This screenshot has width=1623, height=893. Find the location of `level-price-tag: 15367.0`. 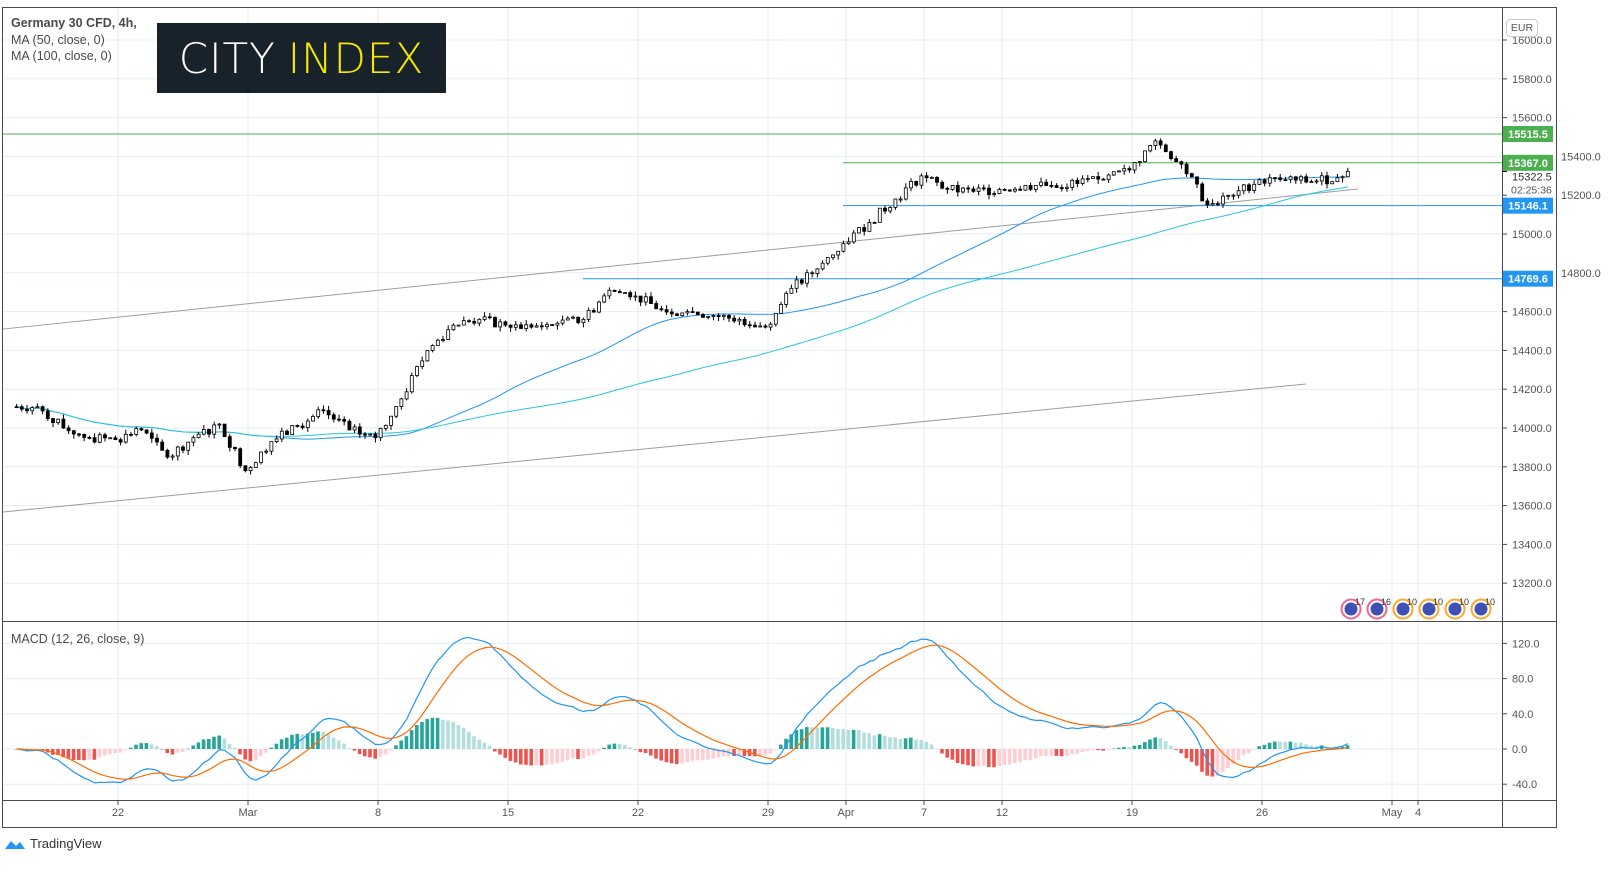

level-price-tag: 15367.0 is located at coordinates (1528, 162).